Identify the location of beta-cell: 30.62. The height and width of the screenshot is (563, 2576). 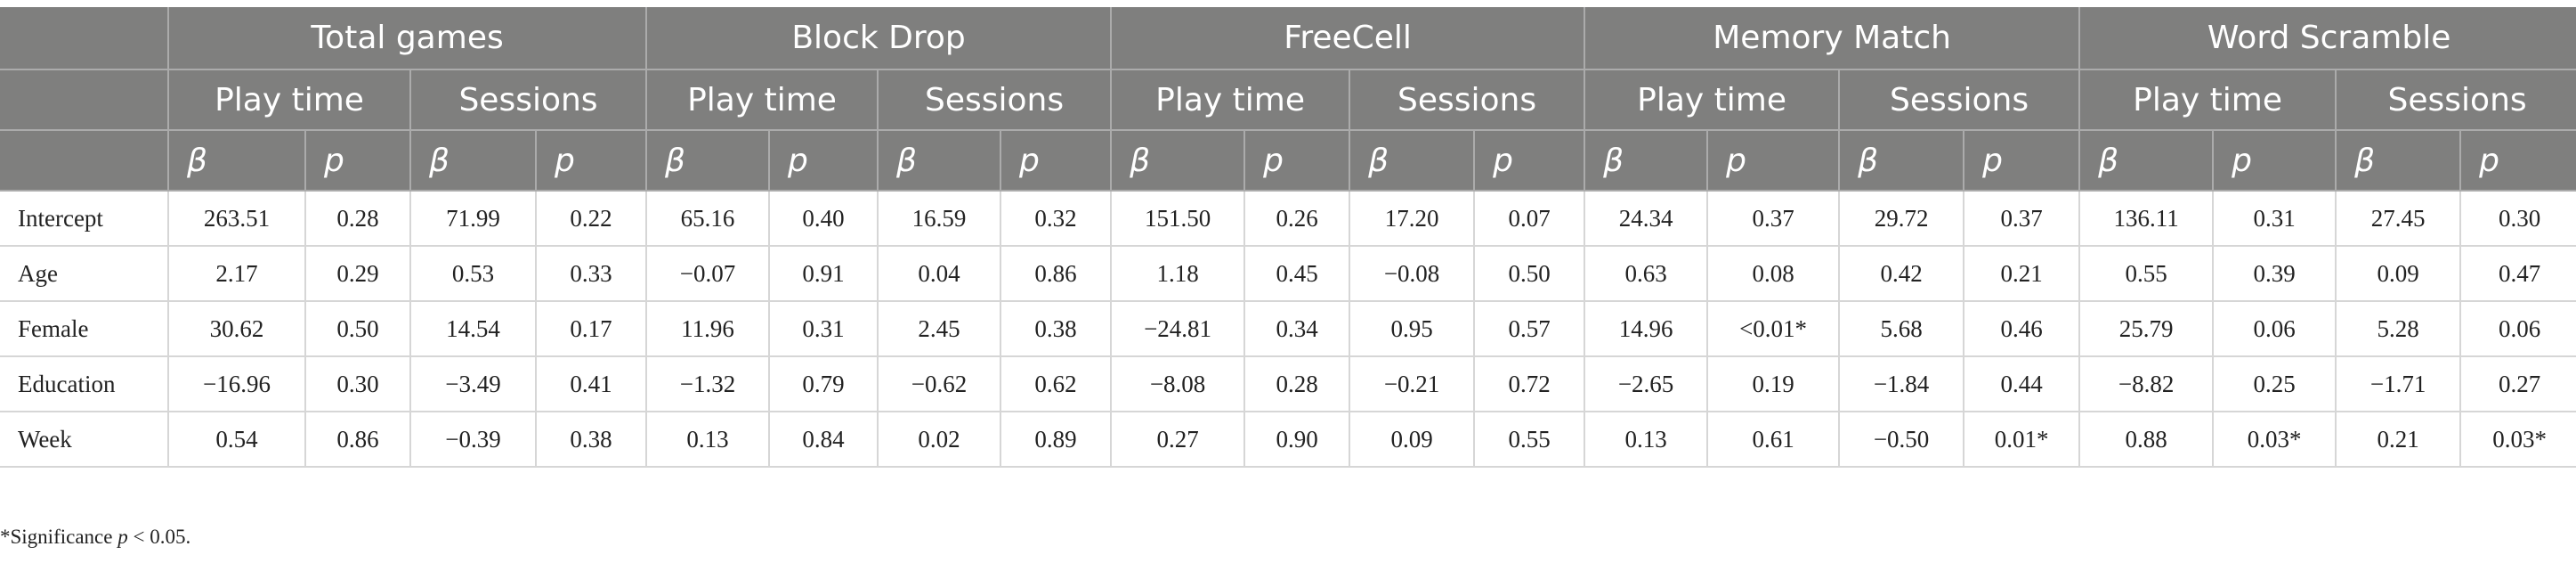
(237, 329).